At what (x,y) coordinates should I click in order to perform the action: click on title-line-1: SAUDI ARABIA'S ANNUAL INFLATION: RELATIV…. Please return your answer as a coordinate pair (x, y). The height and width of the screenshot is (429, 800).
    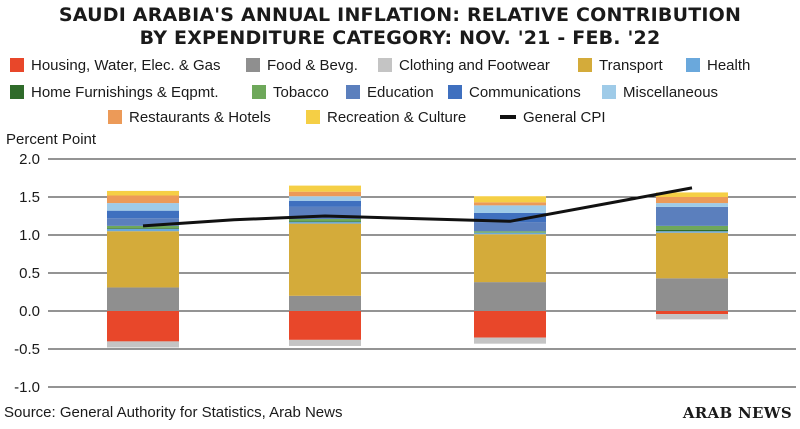
    Looking at the image, I should click on (400, 15).